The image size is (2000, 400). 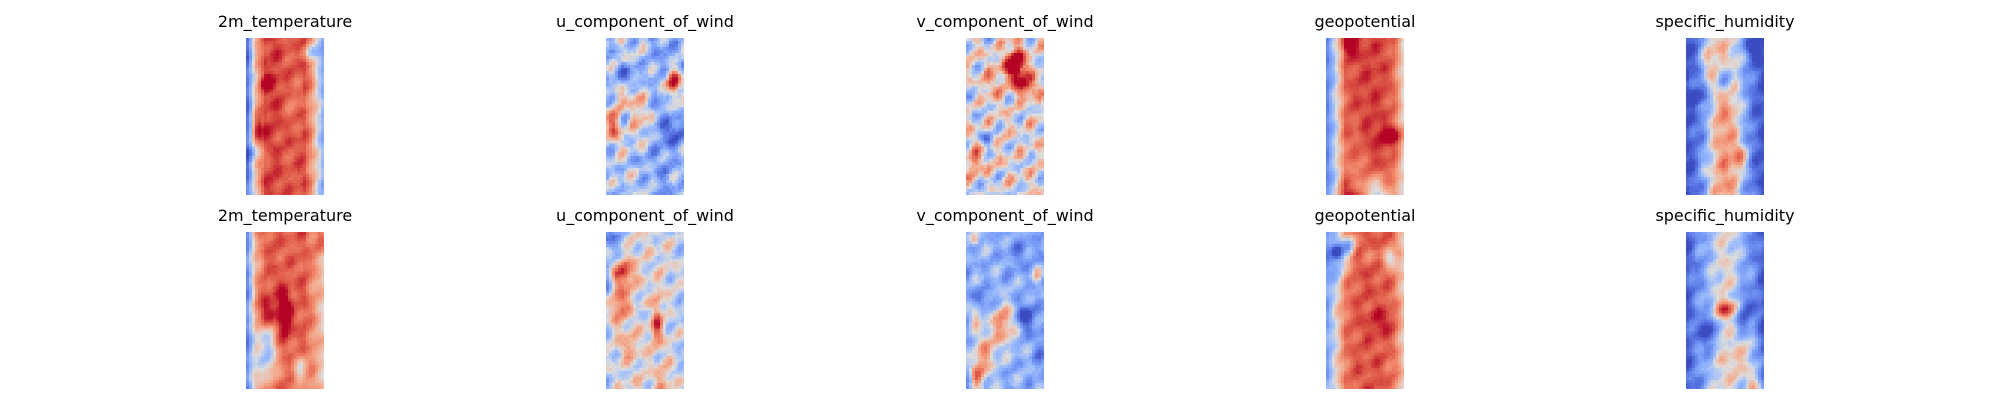 What do you see at coordinates (1725, 310) in the screenshot?
I see `heatmap-specific-humidity-row2` at bounding box center [1725, 310].